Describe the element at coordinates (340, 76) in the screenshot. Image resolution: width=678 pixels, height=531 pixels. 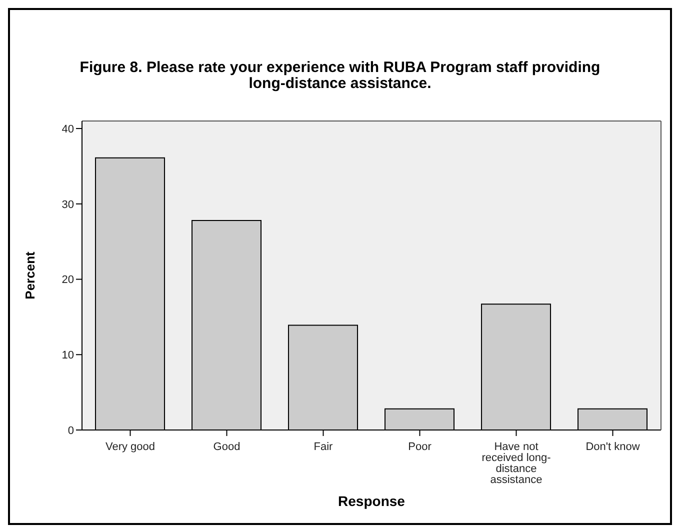
I see `chart-title: Figure 8. Please rate your experience with RUBA Program staff providing long-distance assistance.` at that location.